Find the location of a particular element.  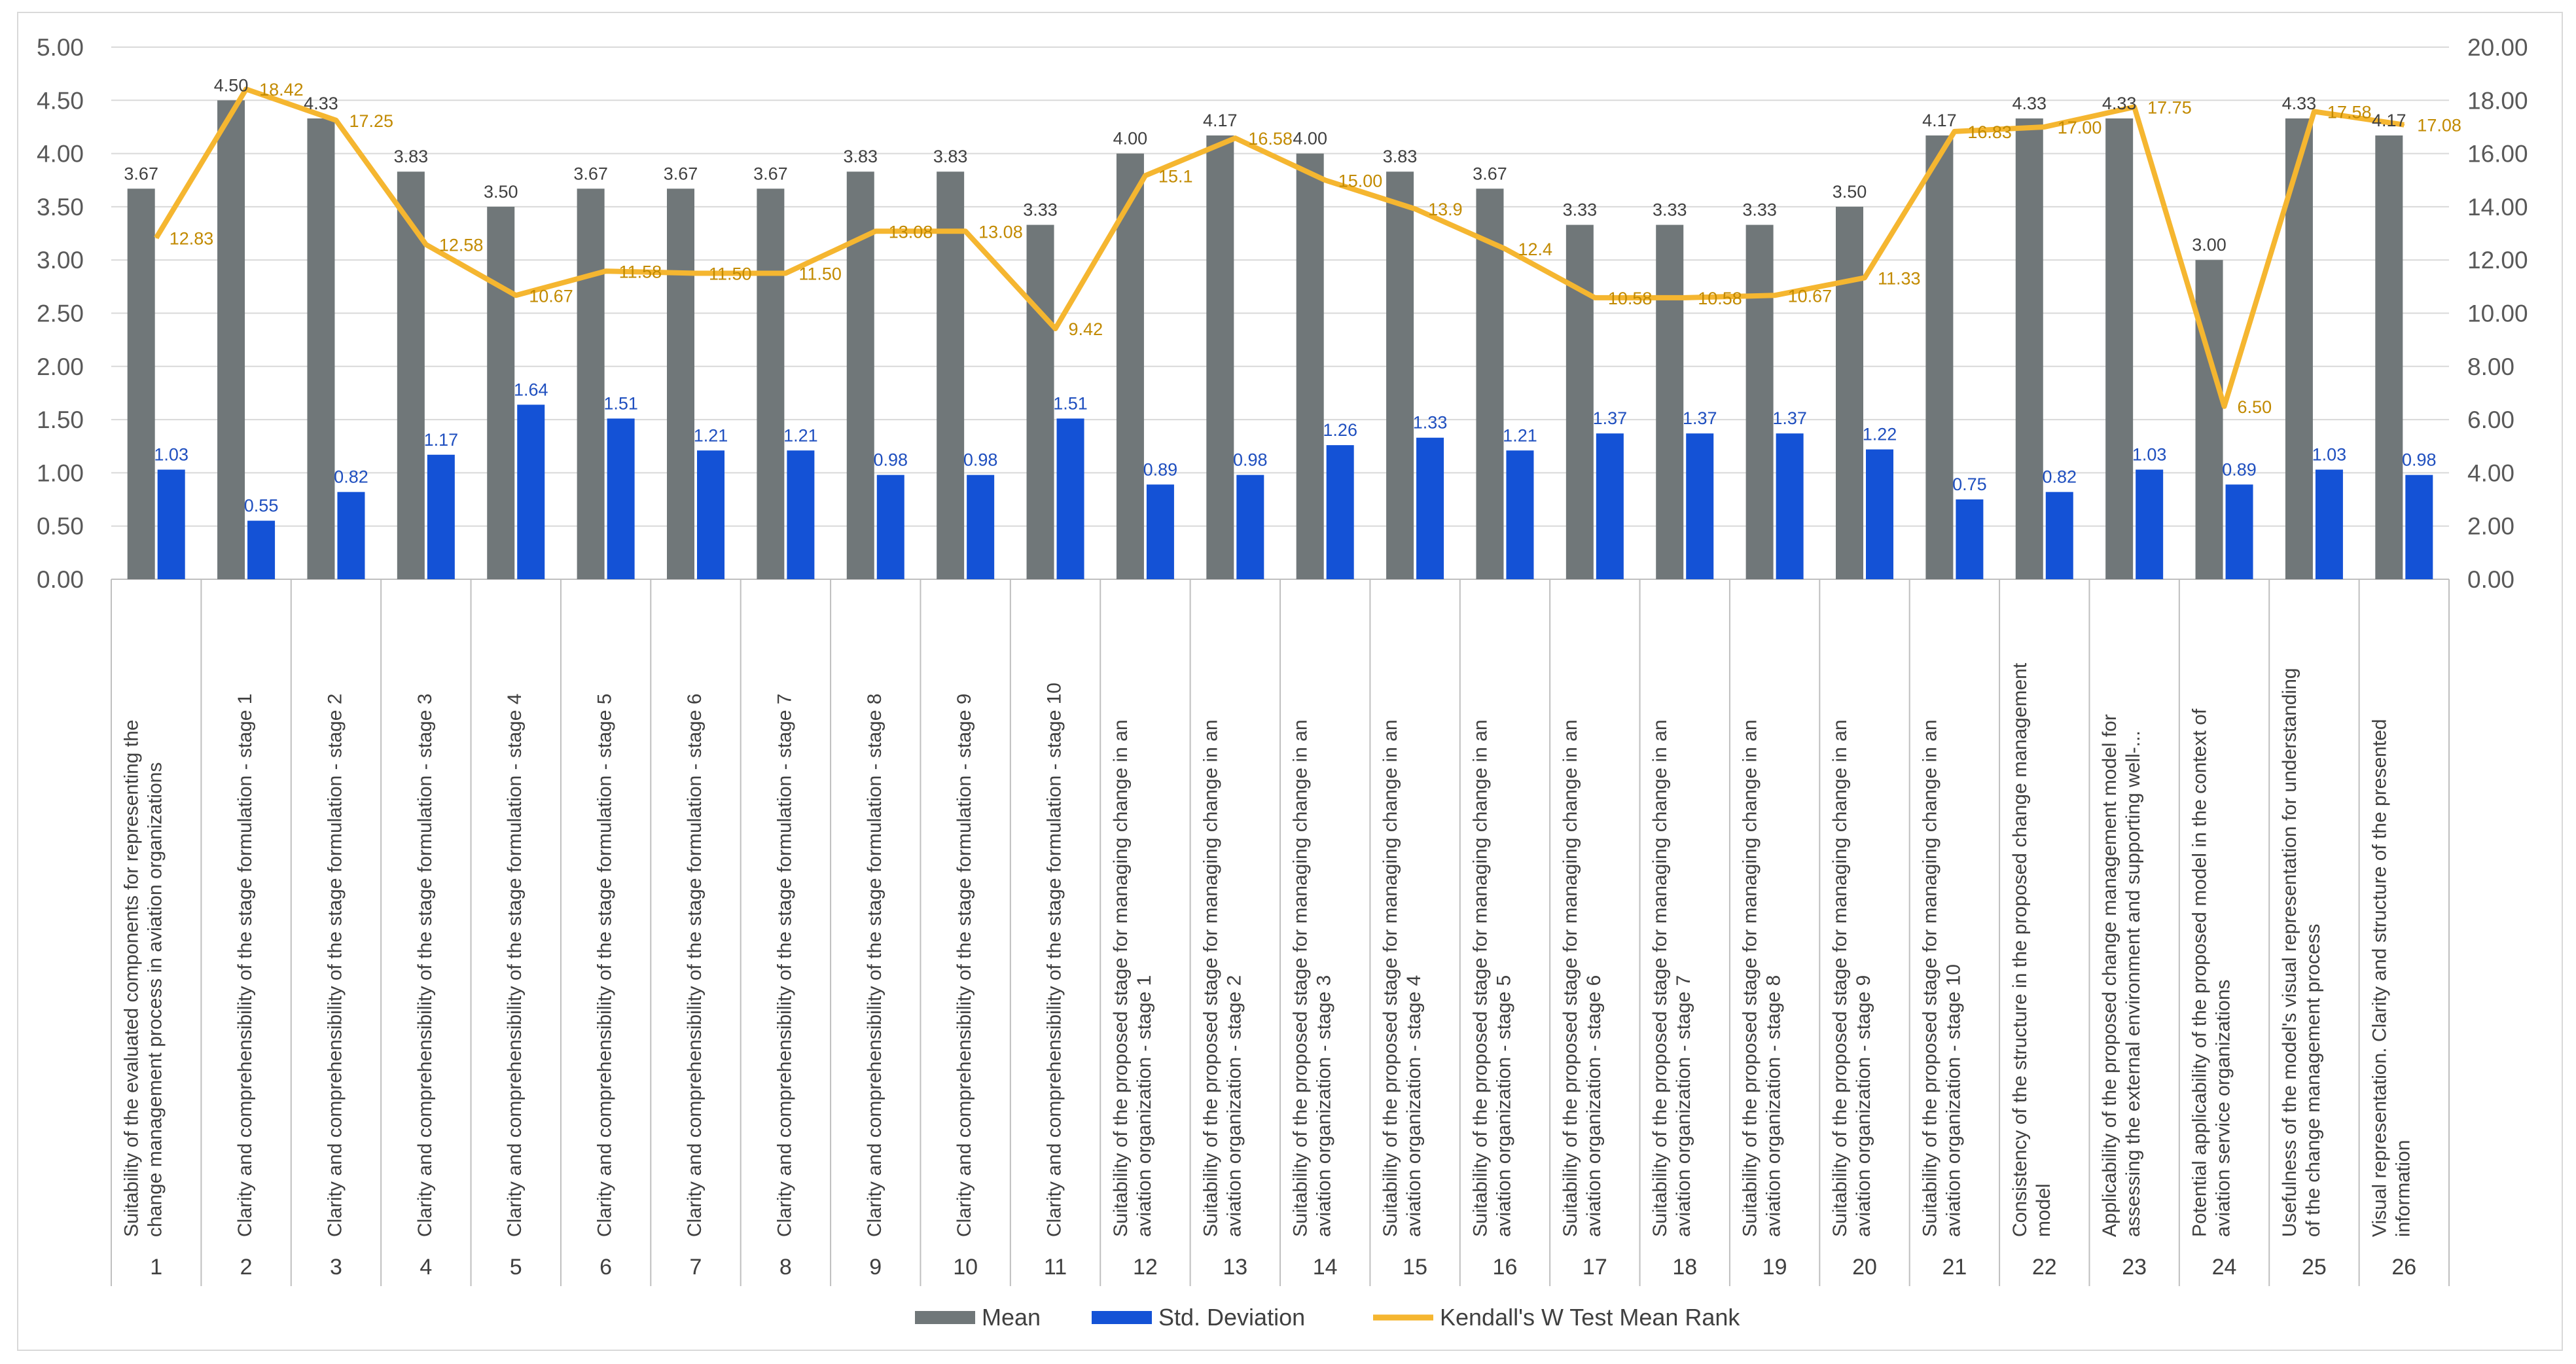

mean-rank-value-label: 18.42 is located at coordinates (281, 89).